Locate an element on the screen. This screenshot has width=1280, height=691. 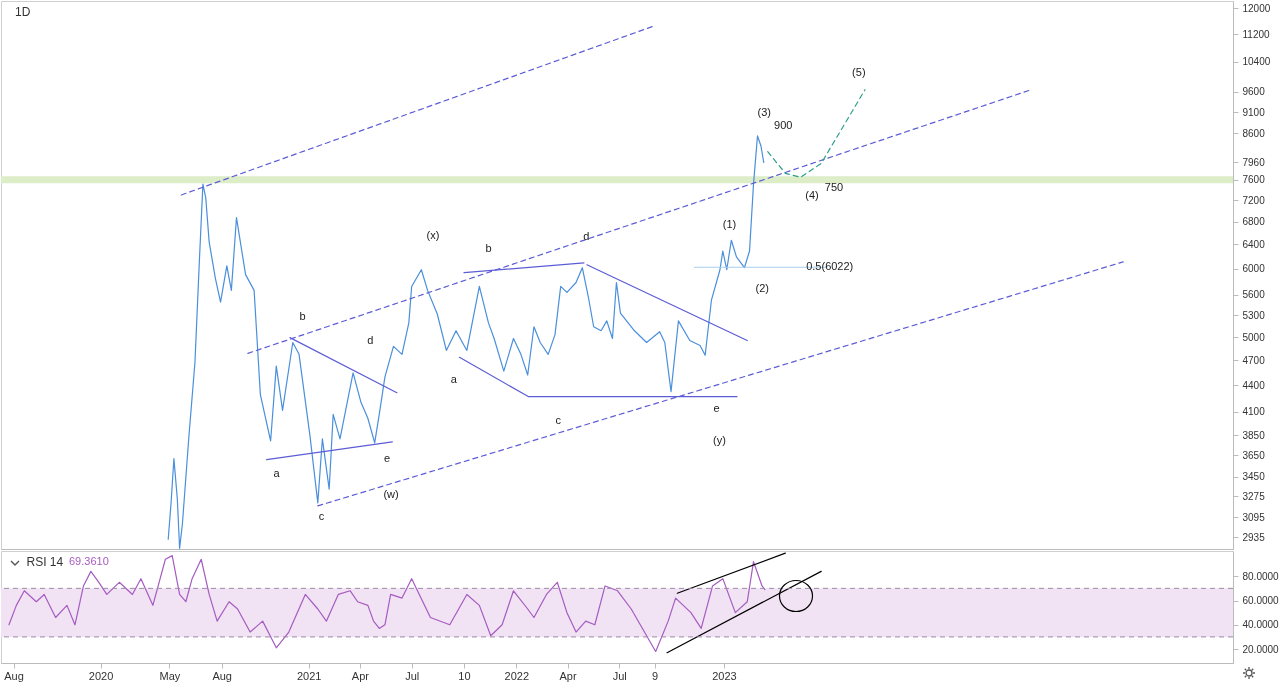
y-tick-label: 7600 is located at coordinates (1254, 180).